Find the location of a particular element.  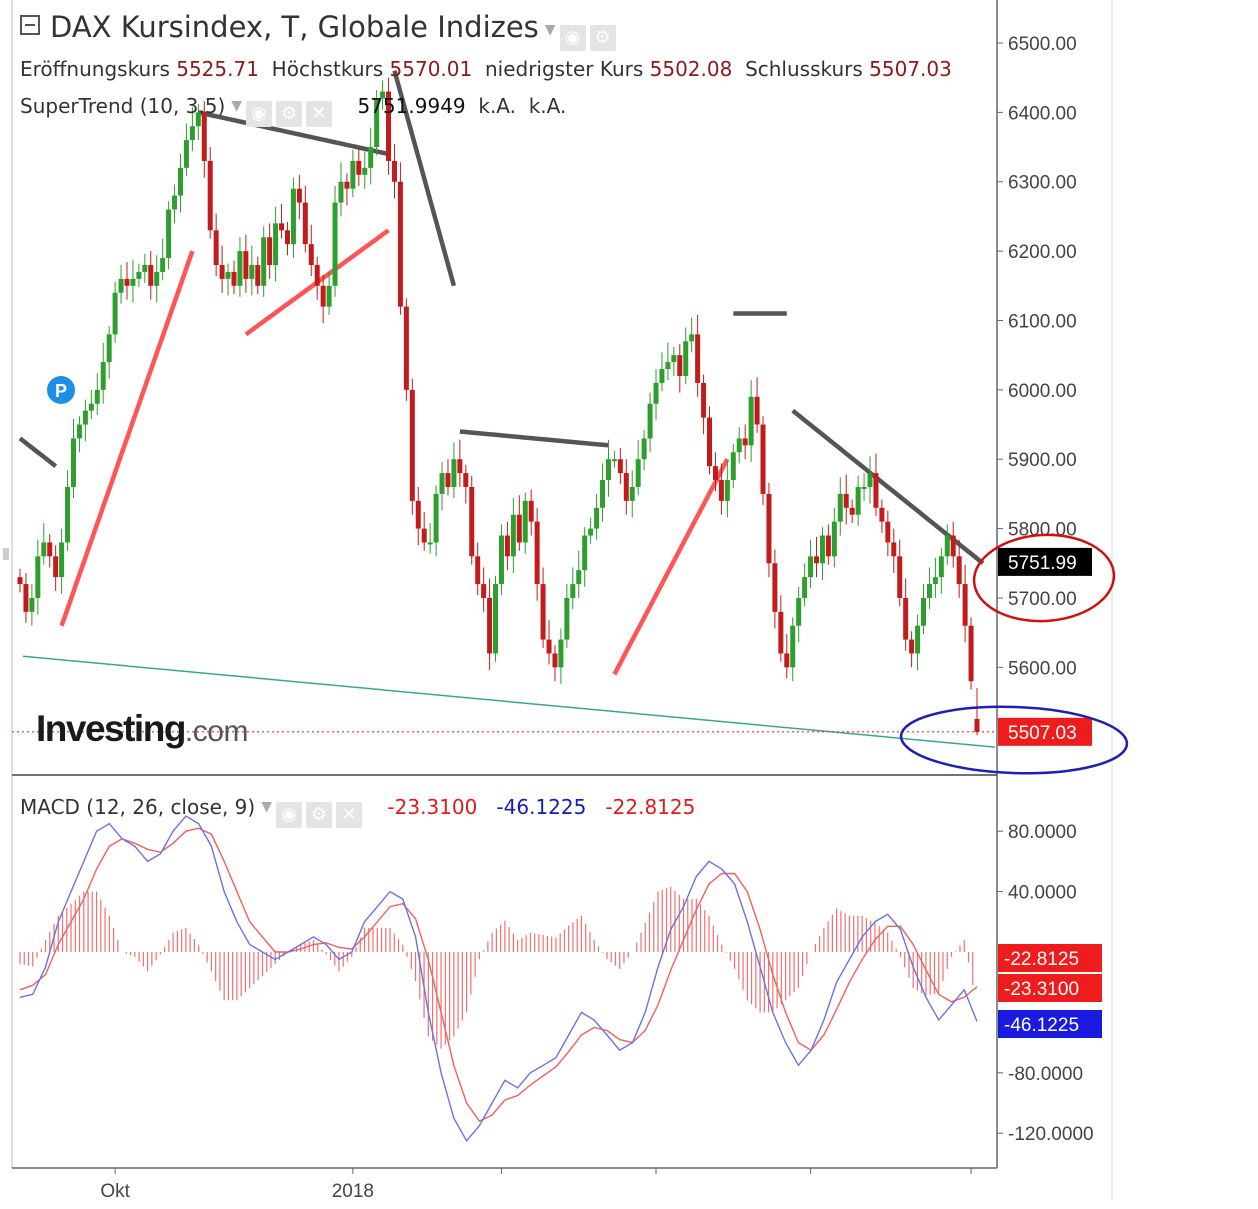

p-marker: P is located at coordinates (61, 390).